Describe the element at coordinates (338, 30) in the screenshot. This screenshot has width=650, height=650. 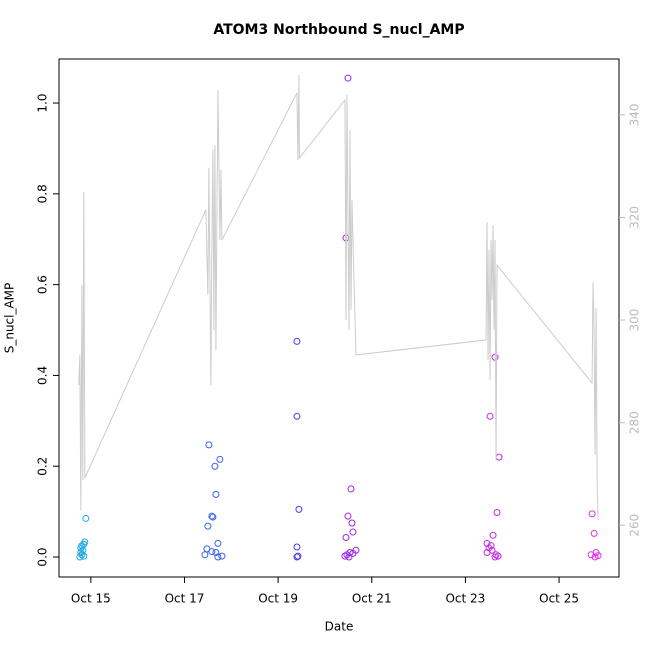
I see `chart-title: ATOM3 Northbound S_nucl_AMP` at that location.